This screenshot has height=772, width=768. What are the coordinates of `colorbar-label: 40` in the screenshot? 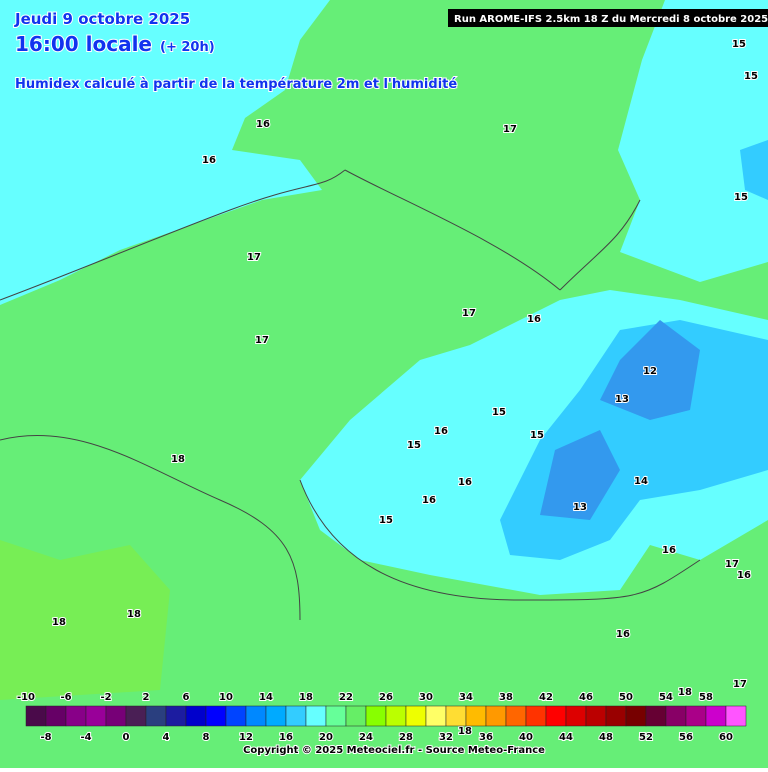 It's located at (526, 737).